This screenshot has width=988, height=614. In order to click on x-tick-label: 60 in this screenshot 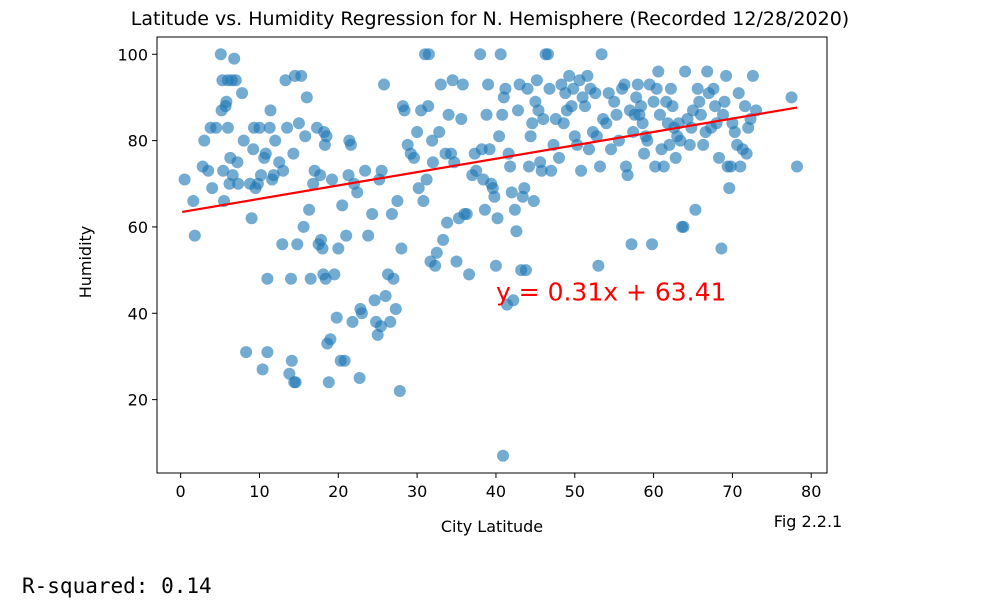, I will do `click(653, 491)`.